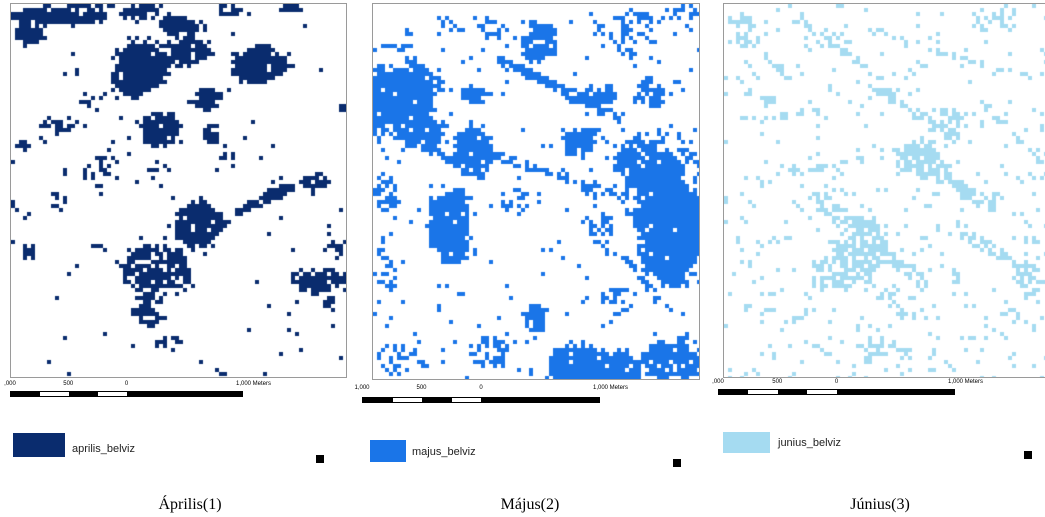  I want to click on panel-caption: Május(2), so click(530, 504).